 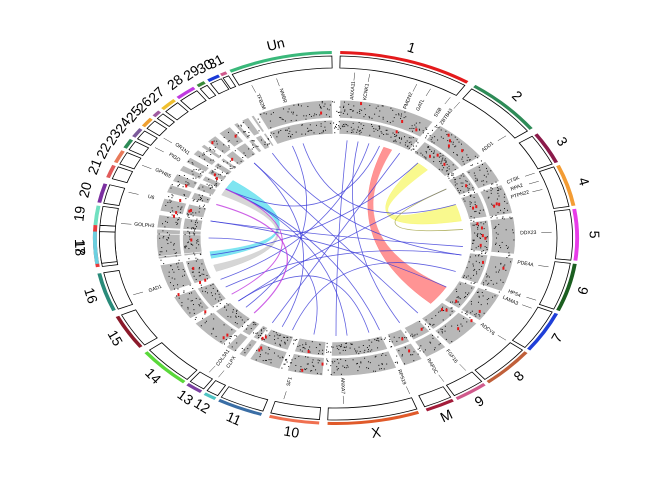 I want to click on track-inner, so click(x=192, y=244).